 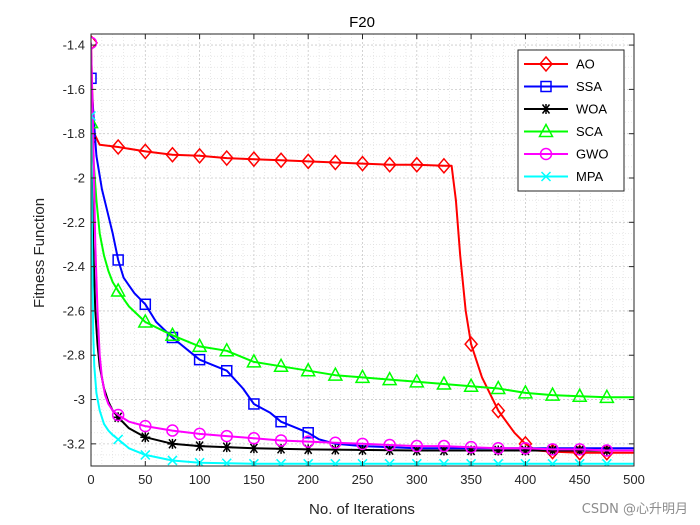 What do you see at coordinates (74, 133) in the screenshot?
I see `y-tick-label: -1.8` at bounding box center [74, 133].